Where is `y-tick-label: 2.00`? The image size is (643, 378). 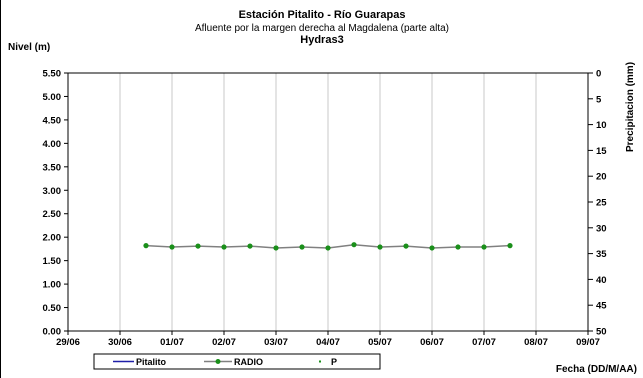
y-tick-label: 2.00 is located at coordinates (52, 238).